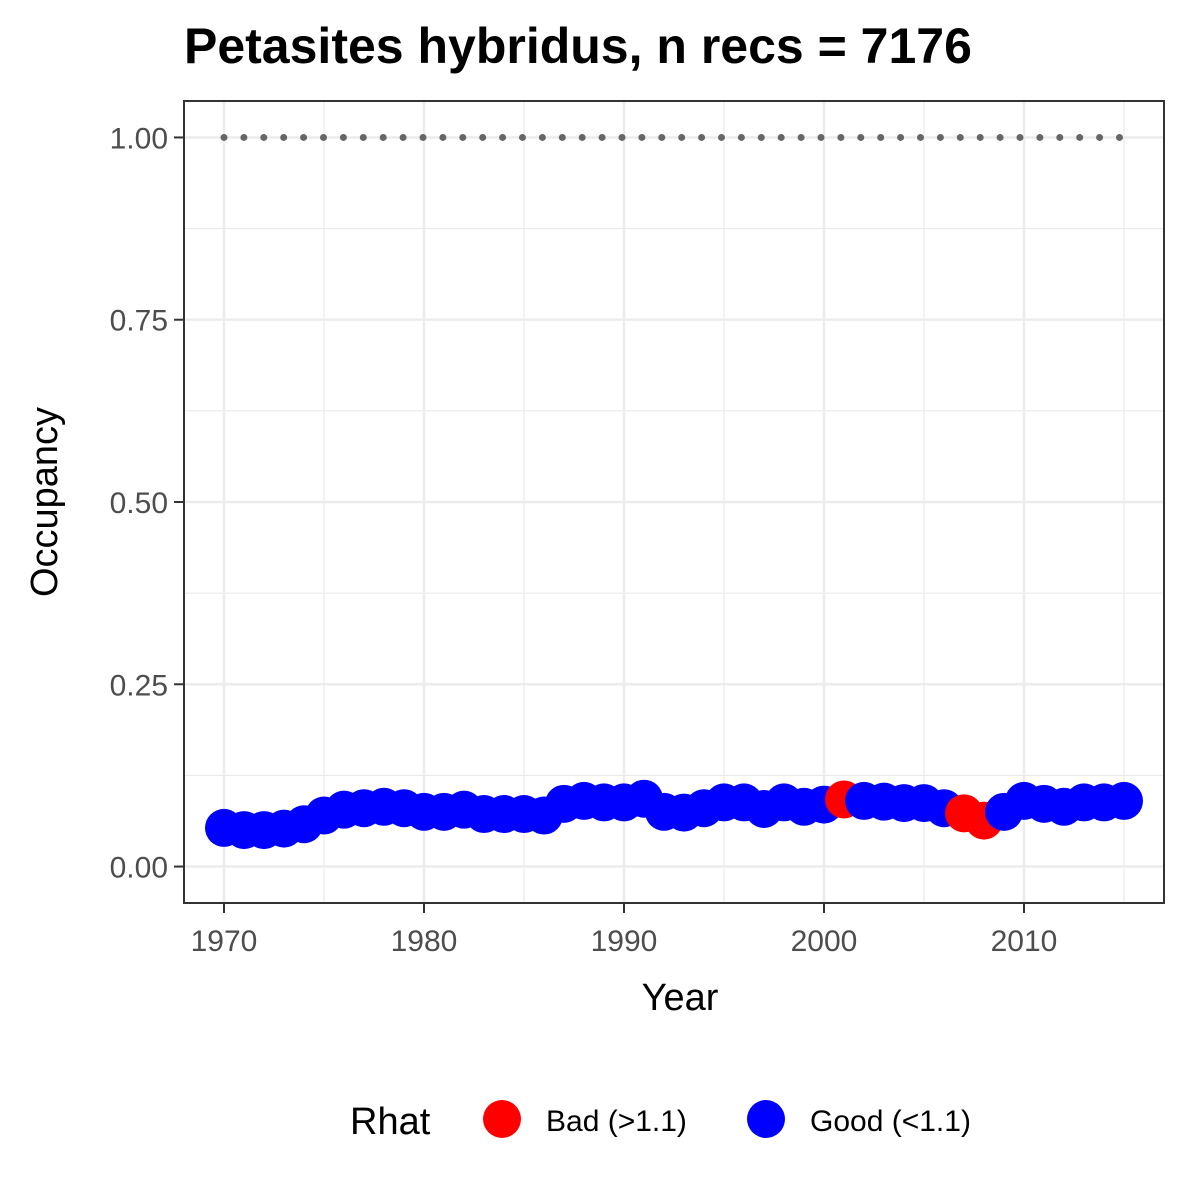 The image size is (1200, 1200). Describe the element at coordinates (1124, 800) in the screenshot. I see `data-point-good` at that location.